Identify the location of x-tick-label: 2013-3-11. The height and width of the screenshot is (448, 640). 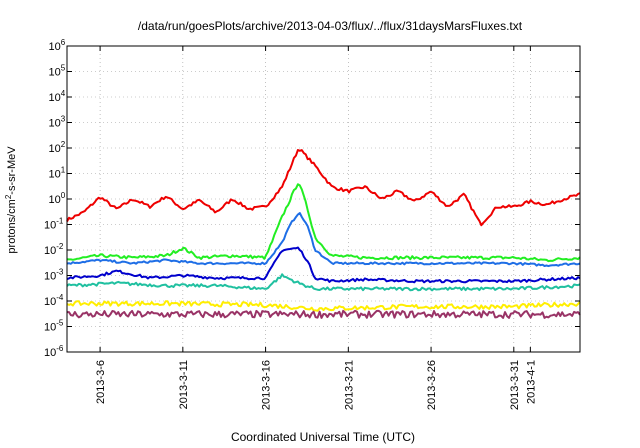
(184, 384).